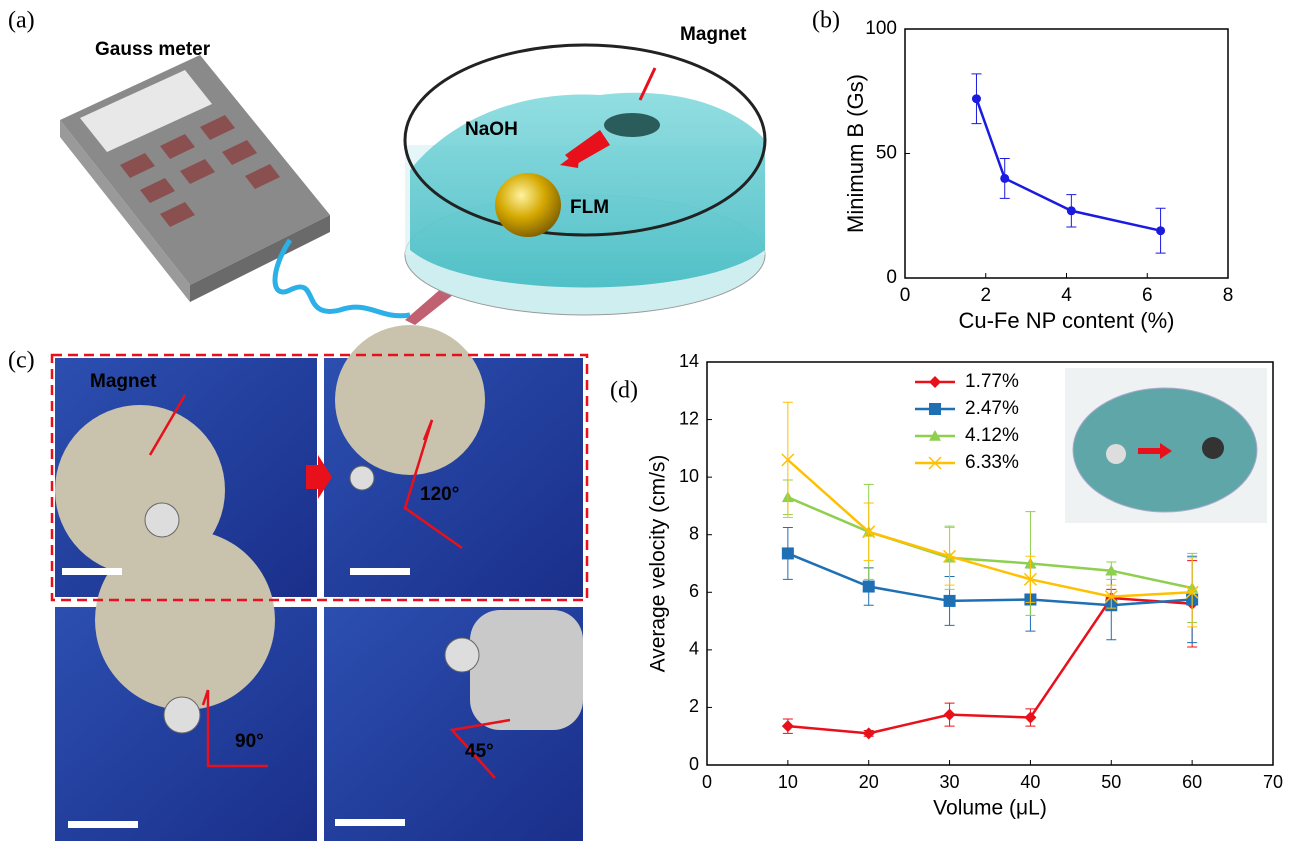 Image resolution: width=1292 pixels, height=841 pixels. What do you see at coordinates (694, 533) in the screenshot?
I see `y-tick-label: 8` at bounding box center [694, 533].